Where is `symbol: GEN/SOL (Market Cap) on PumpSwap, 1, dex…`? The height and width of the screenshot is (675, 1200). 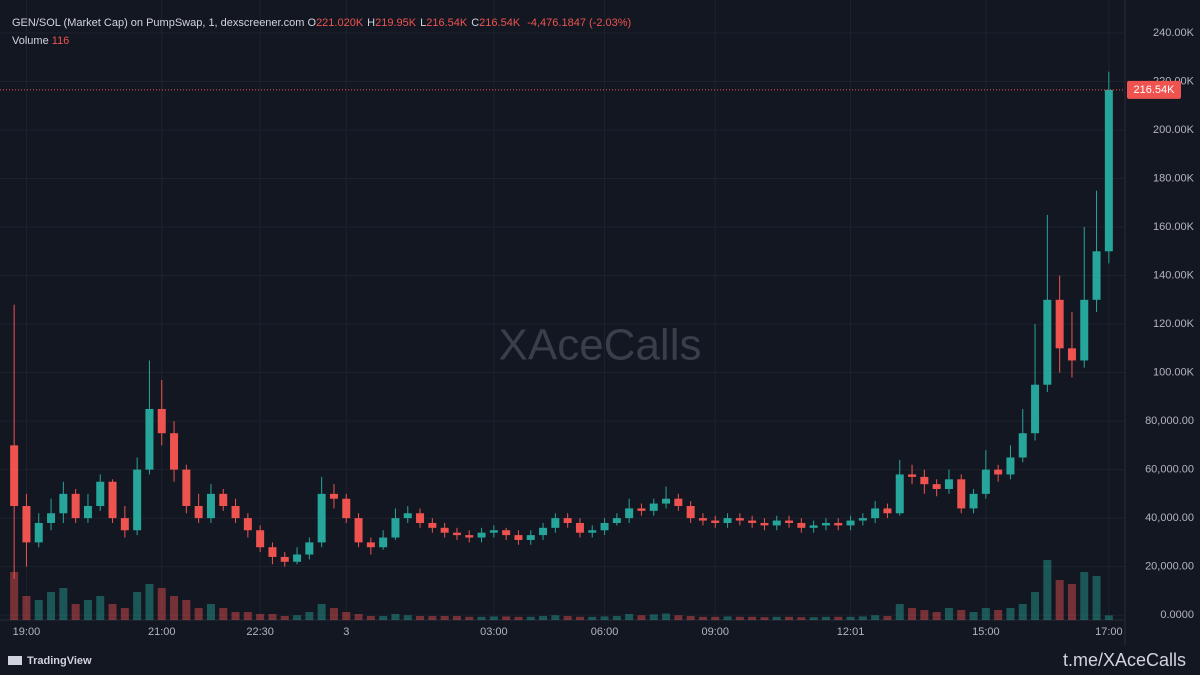 symbol: GEN/SOL (Market Cap) on PumpSwap, 1, dex… is located at coordinates (158, 23).